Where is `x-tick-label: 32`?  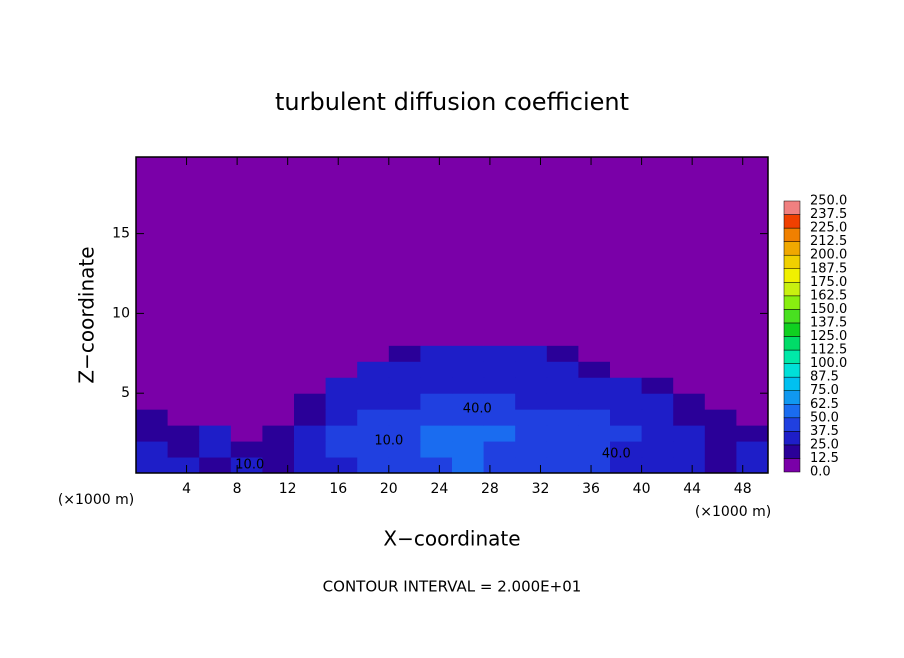
x-tick-label: 32 is located at coordinates (541, 489).